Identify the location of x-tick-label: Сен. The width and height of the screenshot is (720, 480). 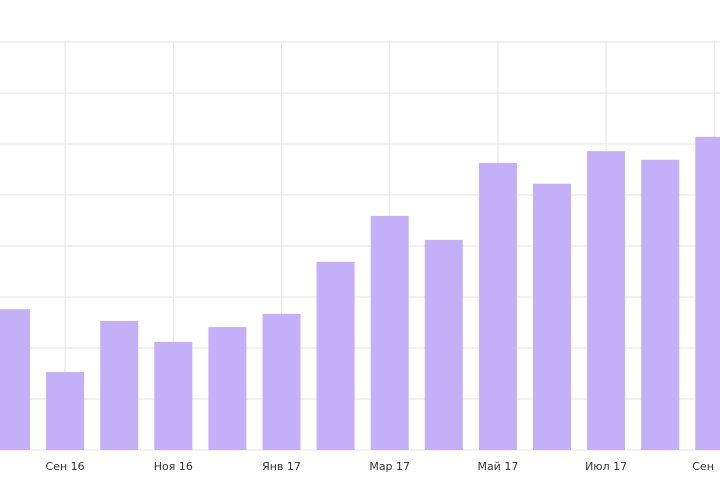
(703, 466).